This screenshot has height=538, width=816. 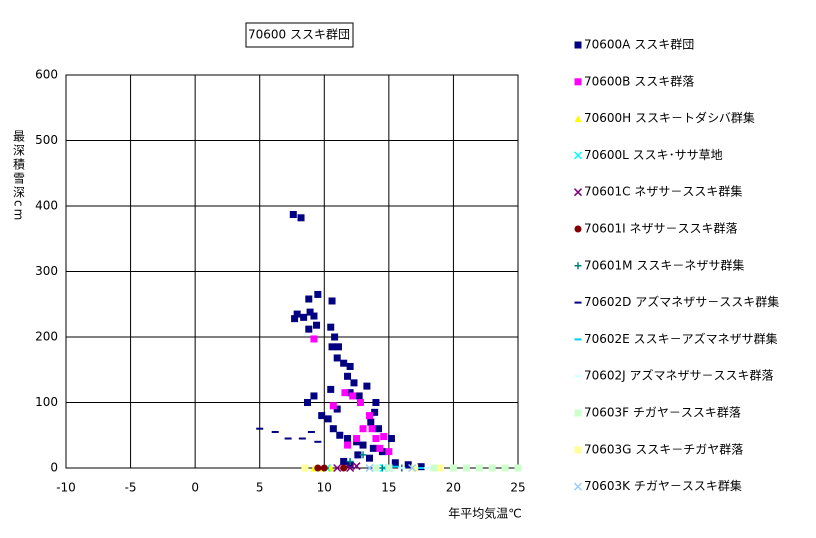 What do you see at coordinates (669, 117) in the screenshot?
I see `legend-label: 70600H ススキ－トダシバ群集` at bounding box center [669, 117].